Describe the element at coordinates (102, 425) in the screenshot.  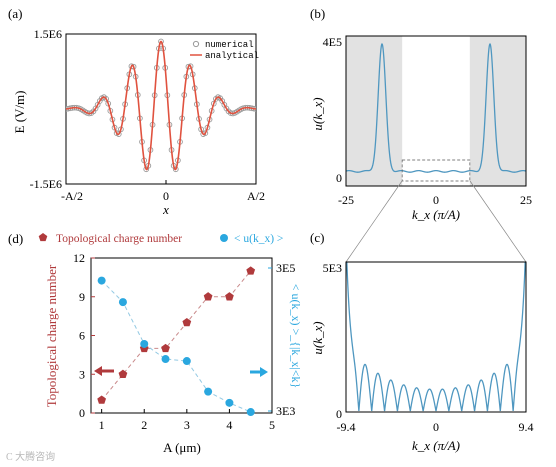
I see `panel-d-xtick-label: 1` at that location.